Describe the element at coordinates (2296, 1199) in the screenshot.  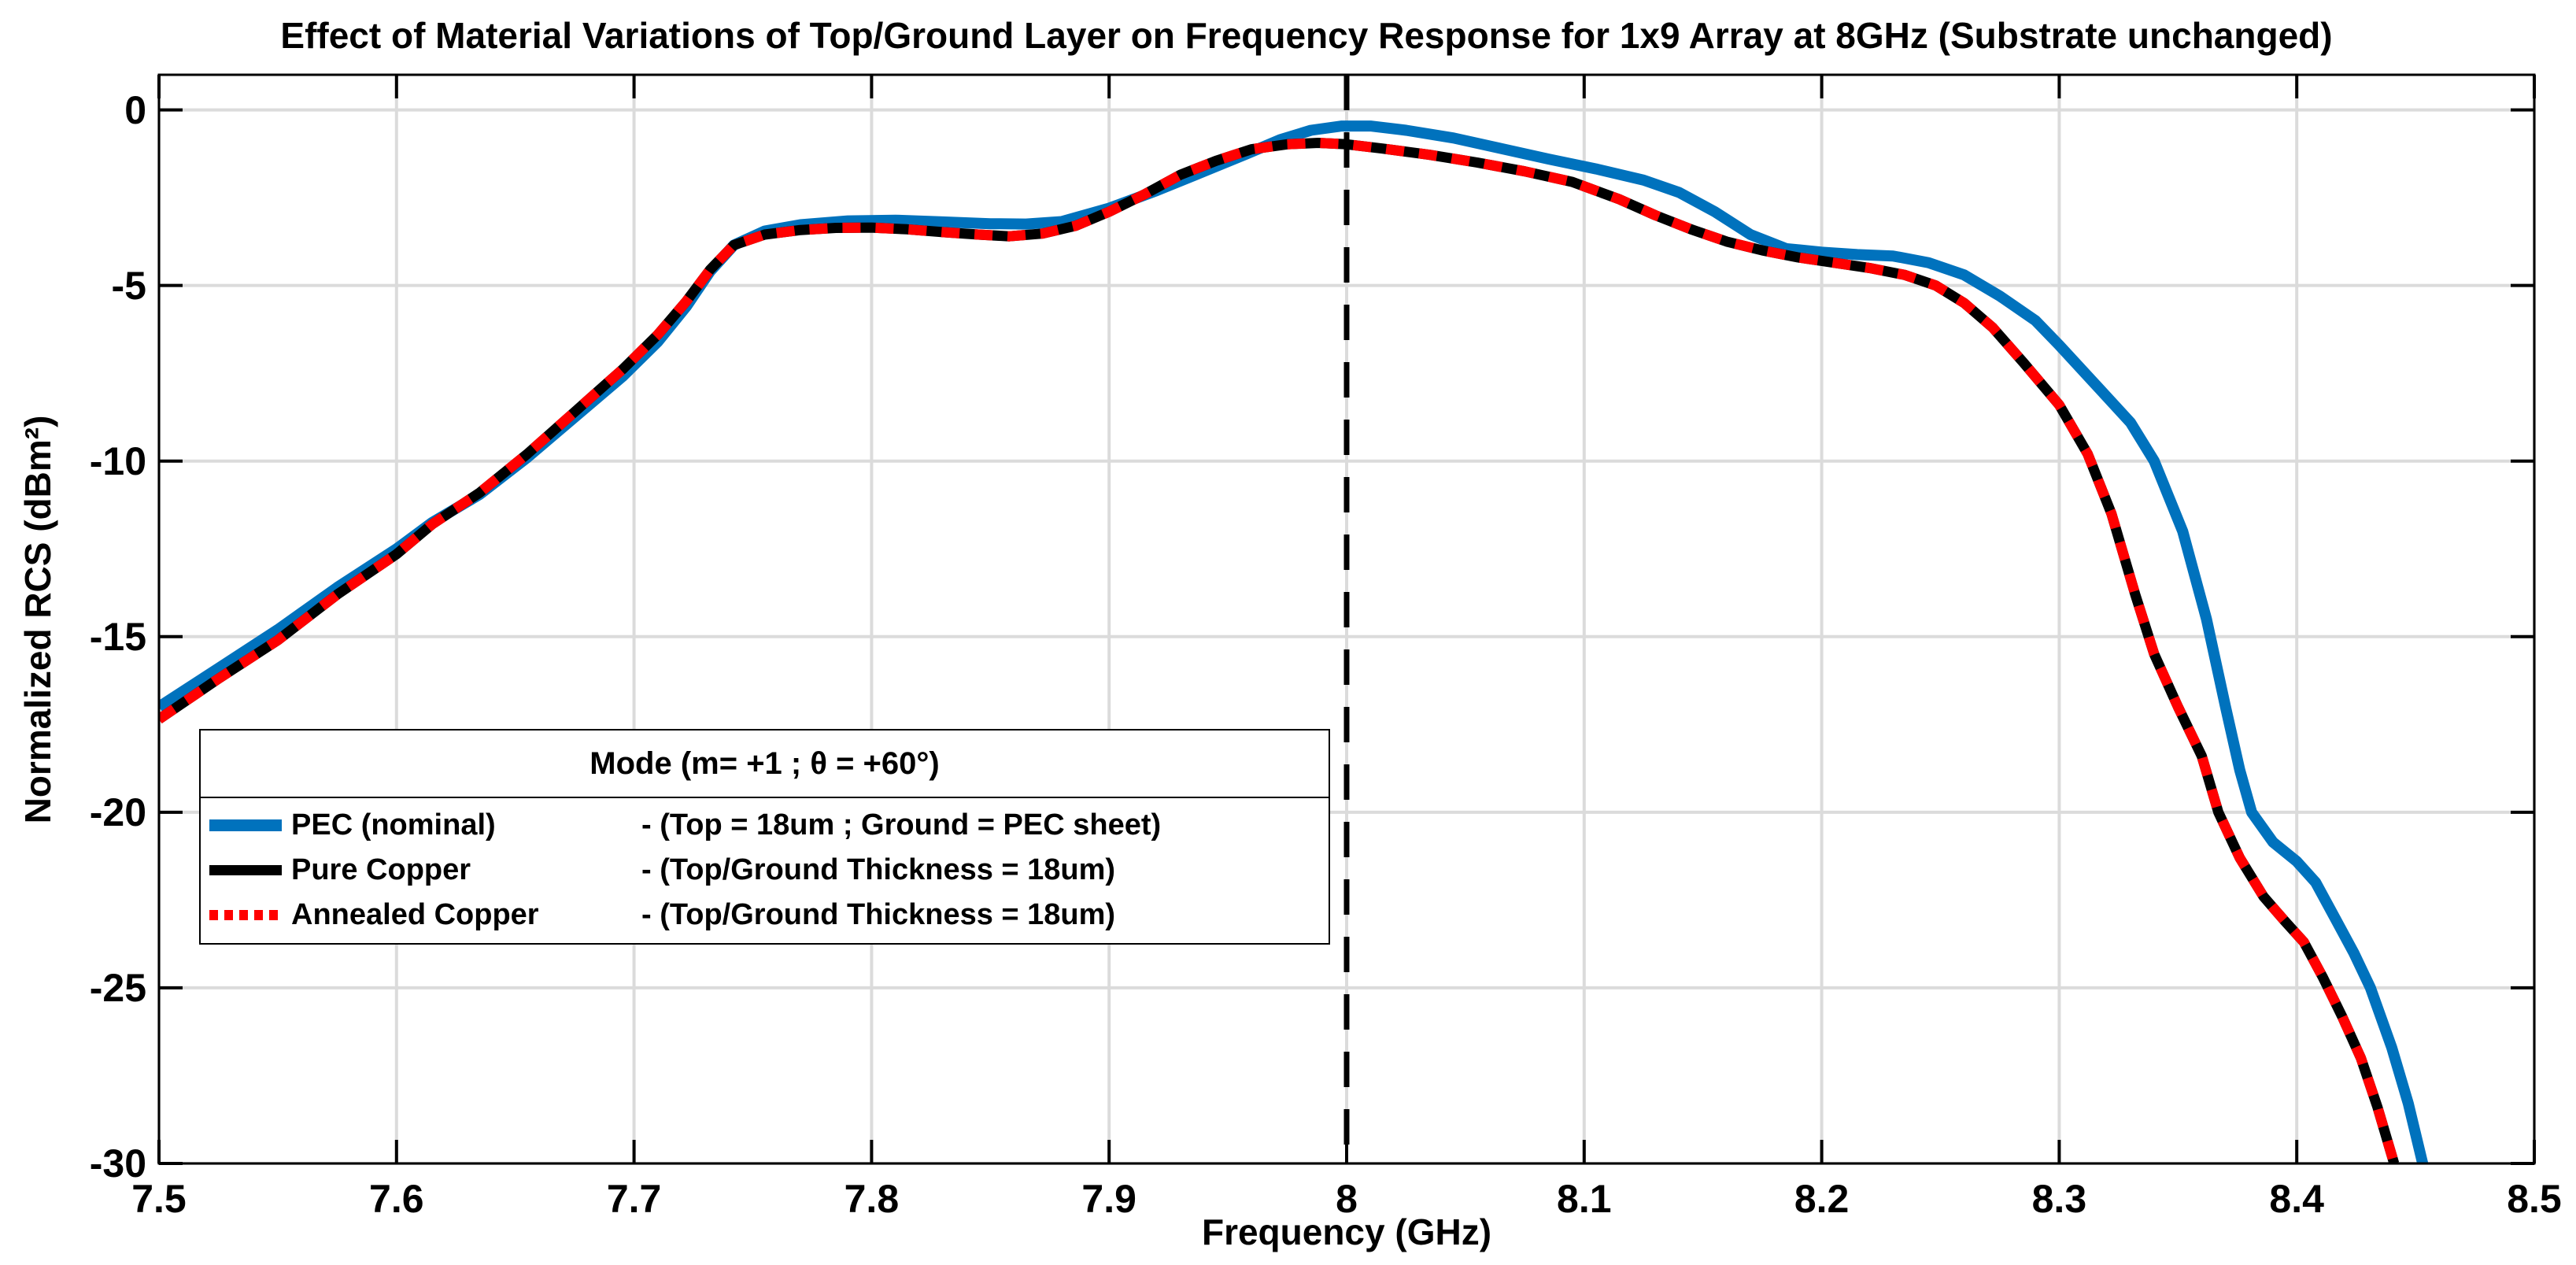
I see `x-tick-label: 8.4` at that location.